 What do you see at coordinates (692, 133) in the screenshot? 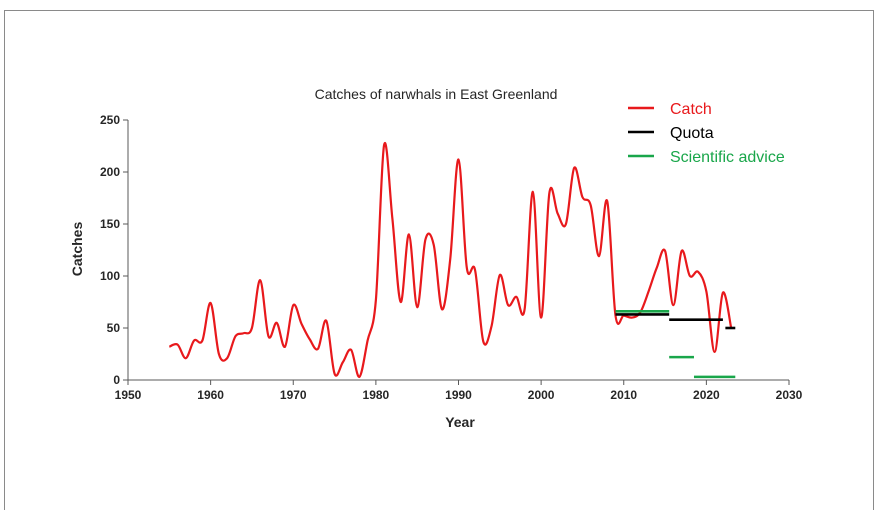
I see `legend-label-quota: Quota` at bounding box center [692, 133].